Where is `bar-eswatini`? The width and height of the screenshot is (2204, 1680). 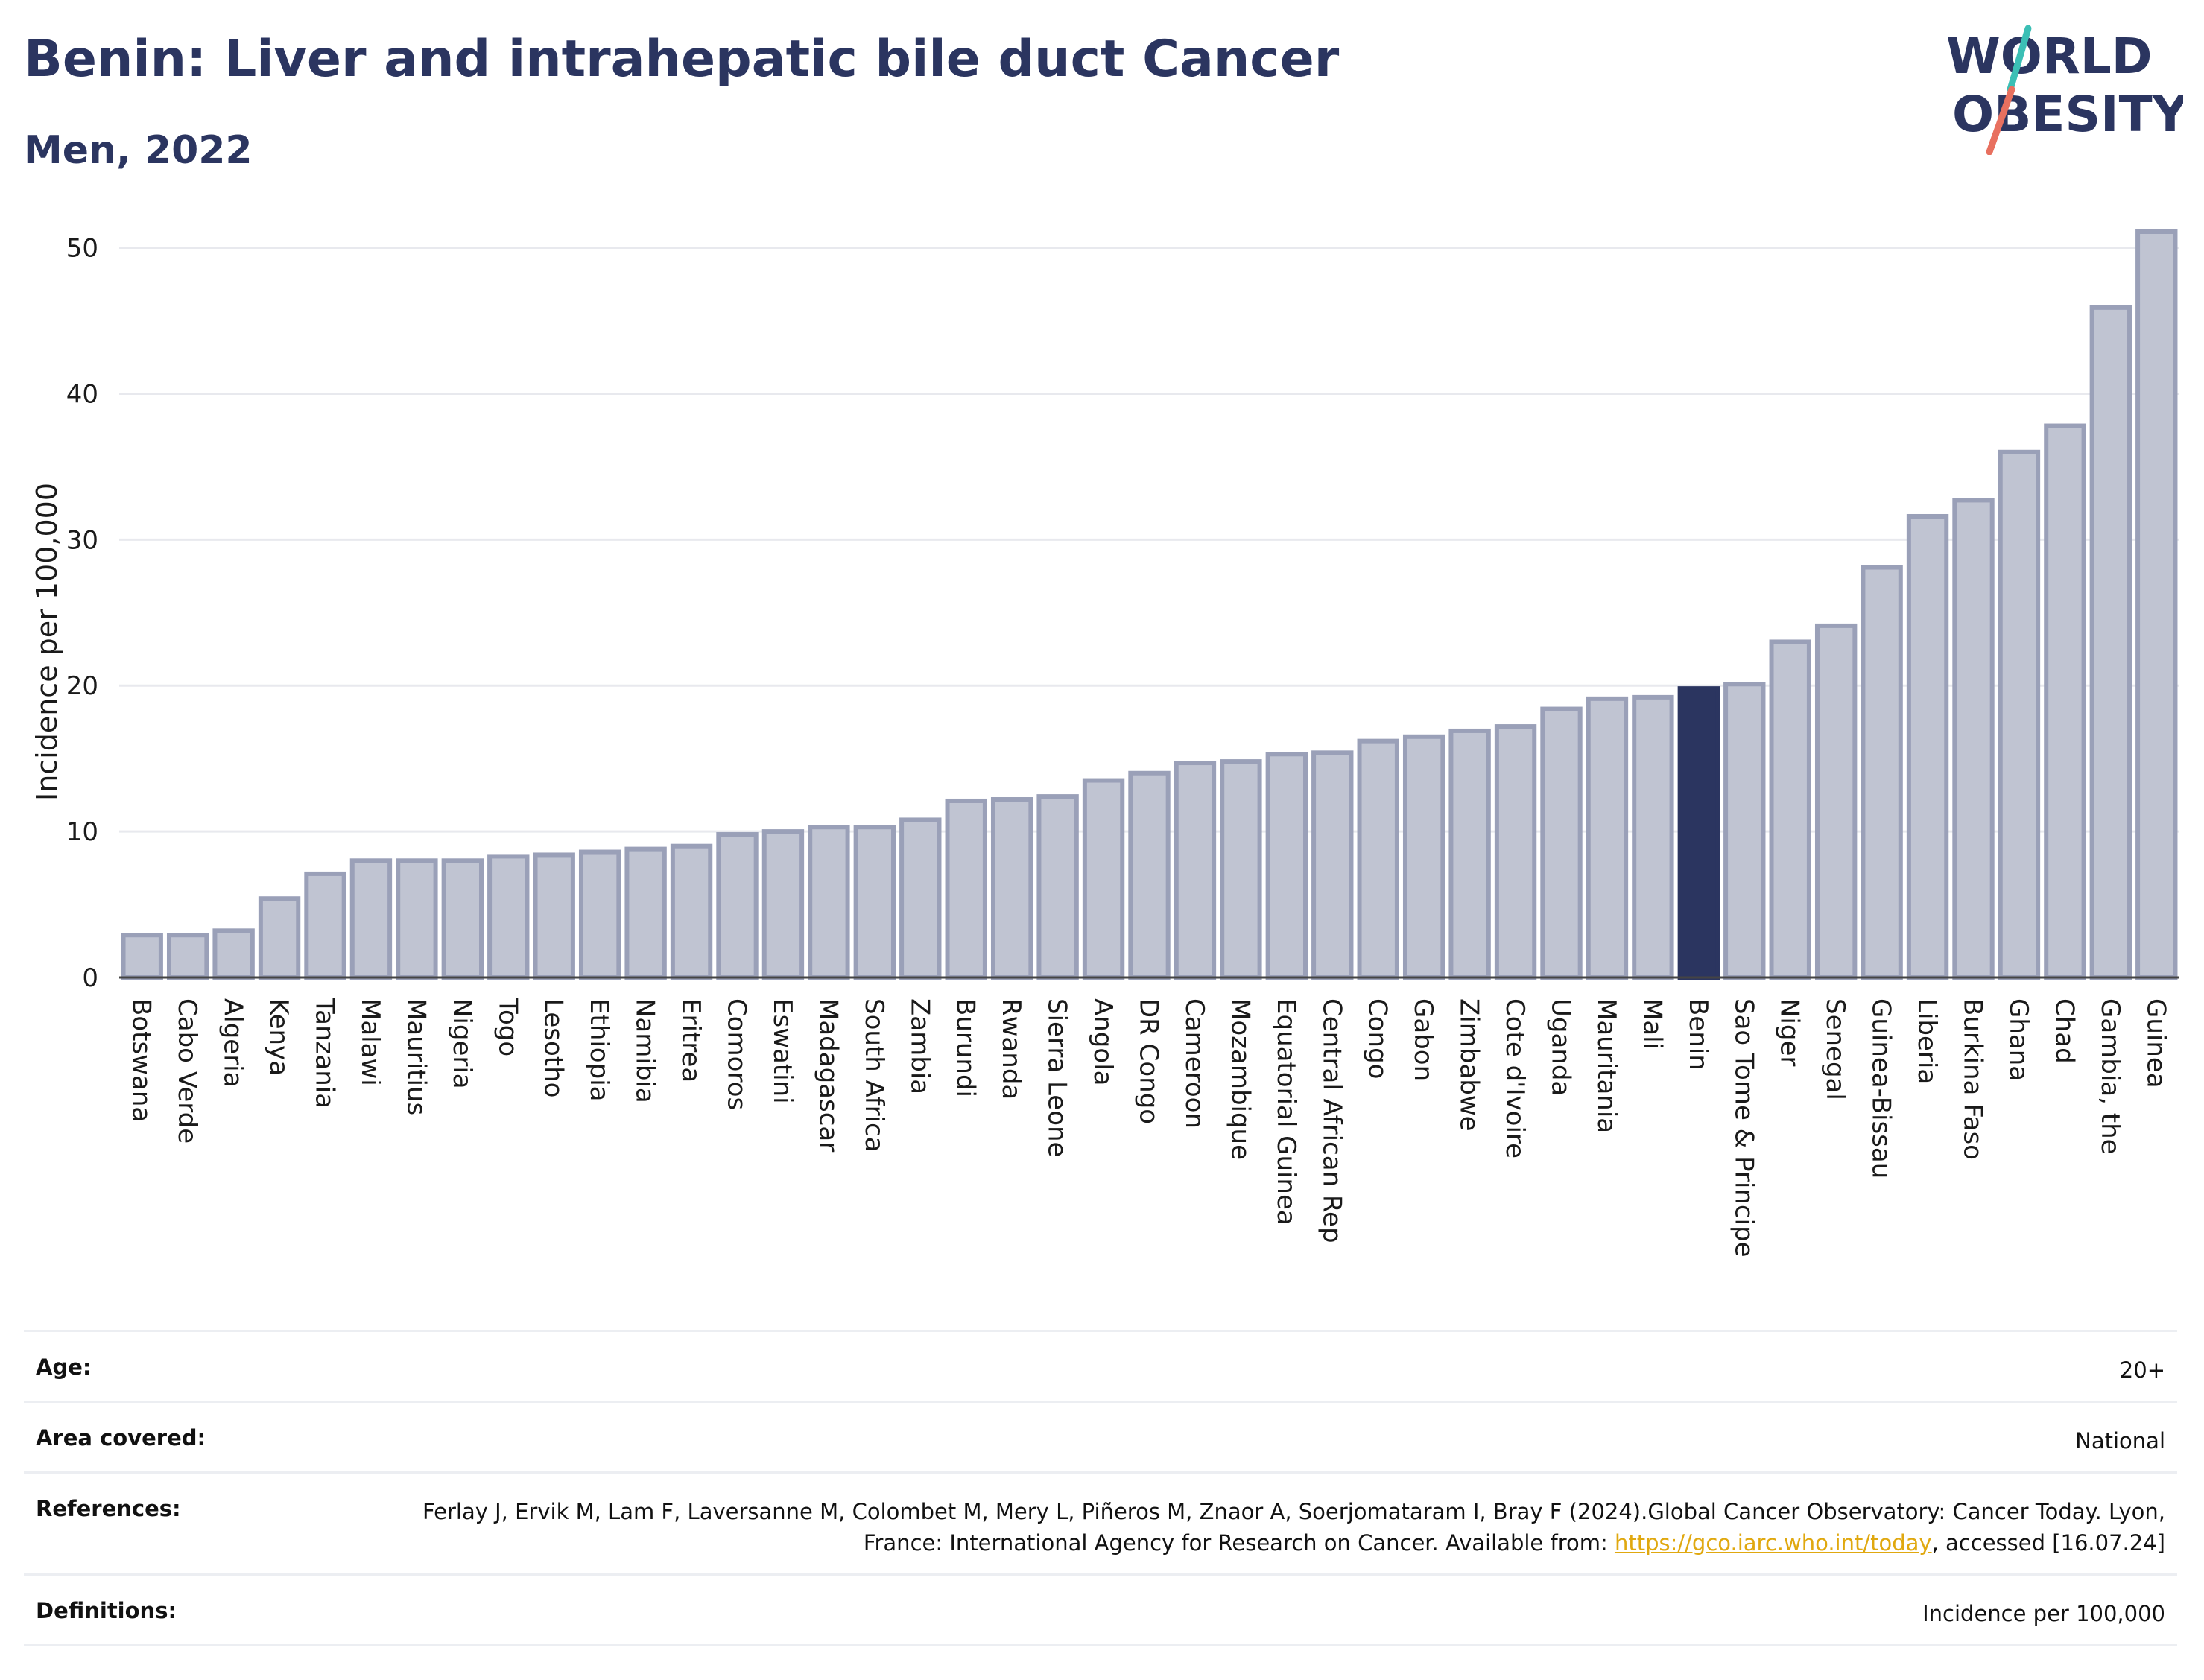
bar-eswatini is located at coordinates (783, 904).